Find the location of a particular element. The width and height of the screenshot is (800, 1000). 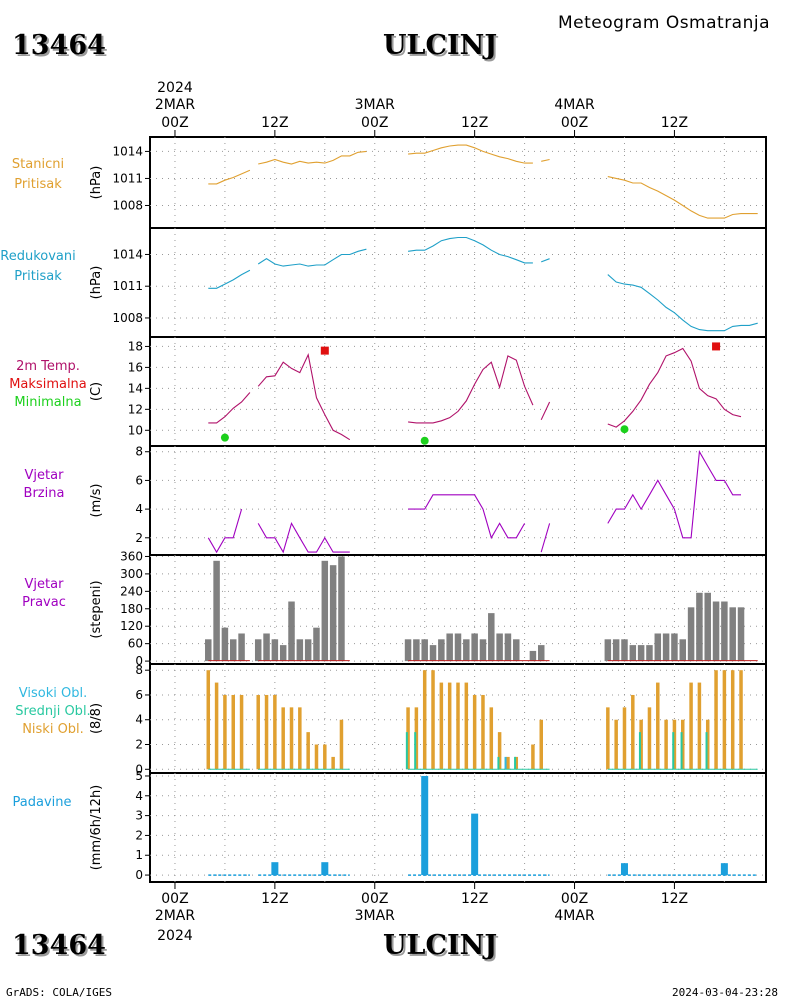

wind-direction-label: Pravac is located at coordinates (44, 602).